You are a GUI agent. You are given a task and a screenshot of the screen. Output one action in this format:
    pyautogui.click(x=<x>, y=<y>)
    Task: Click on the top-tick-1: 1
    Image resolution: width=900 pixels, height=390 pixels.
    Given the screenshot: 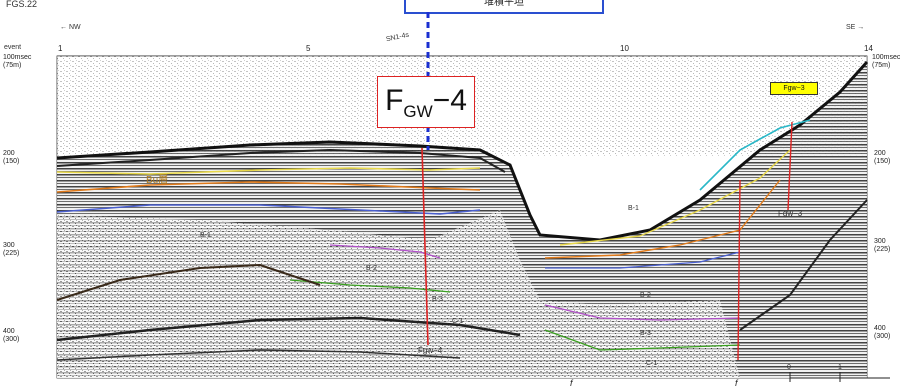 What is the action you would take?
    pyautogui.click(x=60, y=48)
    